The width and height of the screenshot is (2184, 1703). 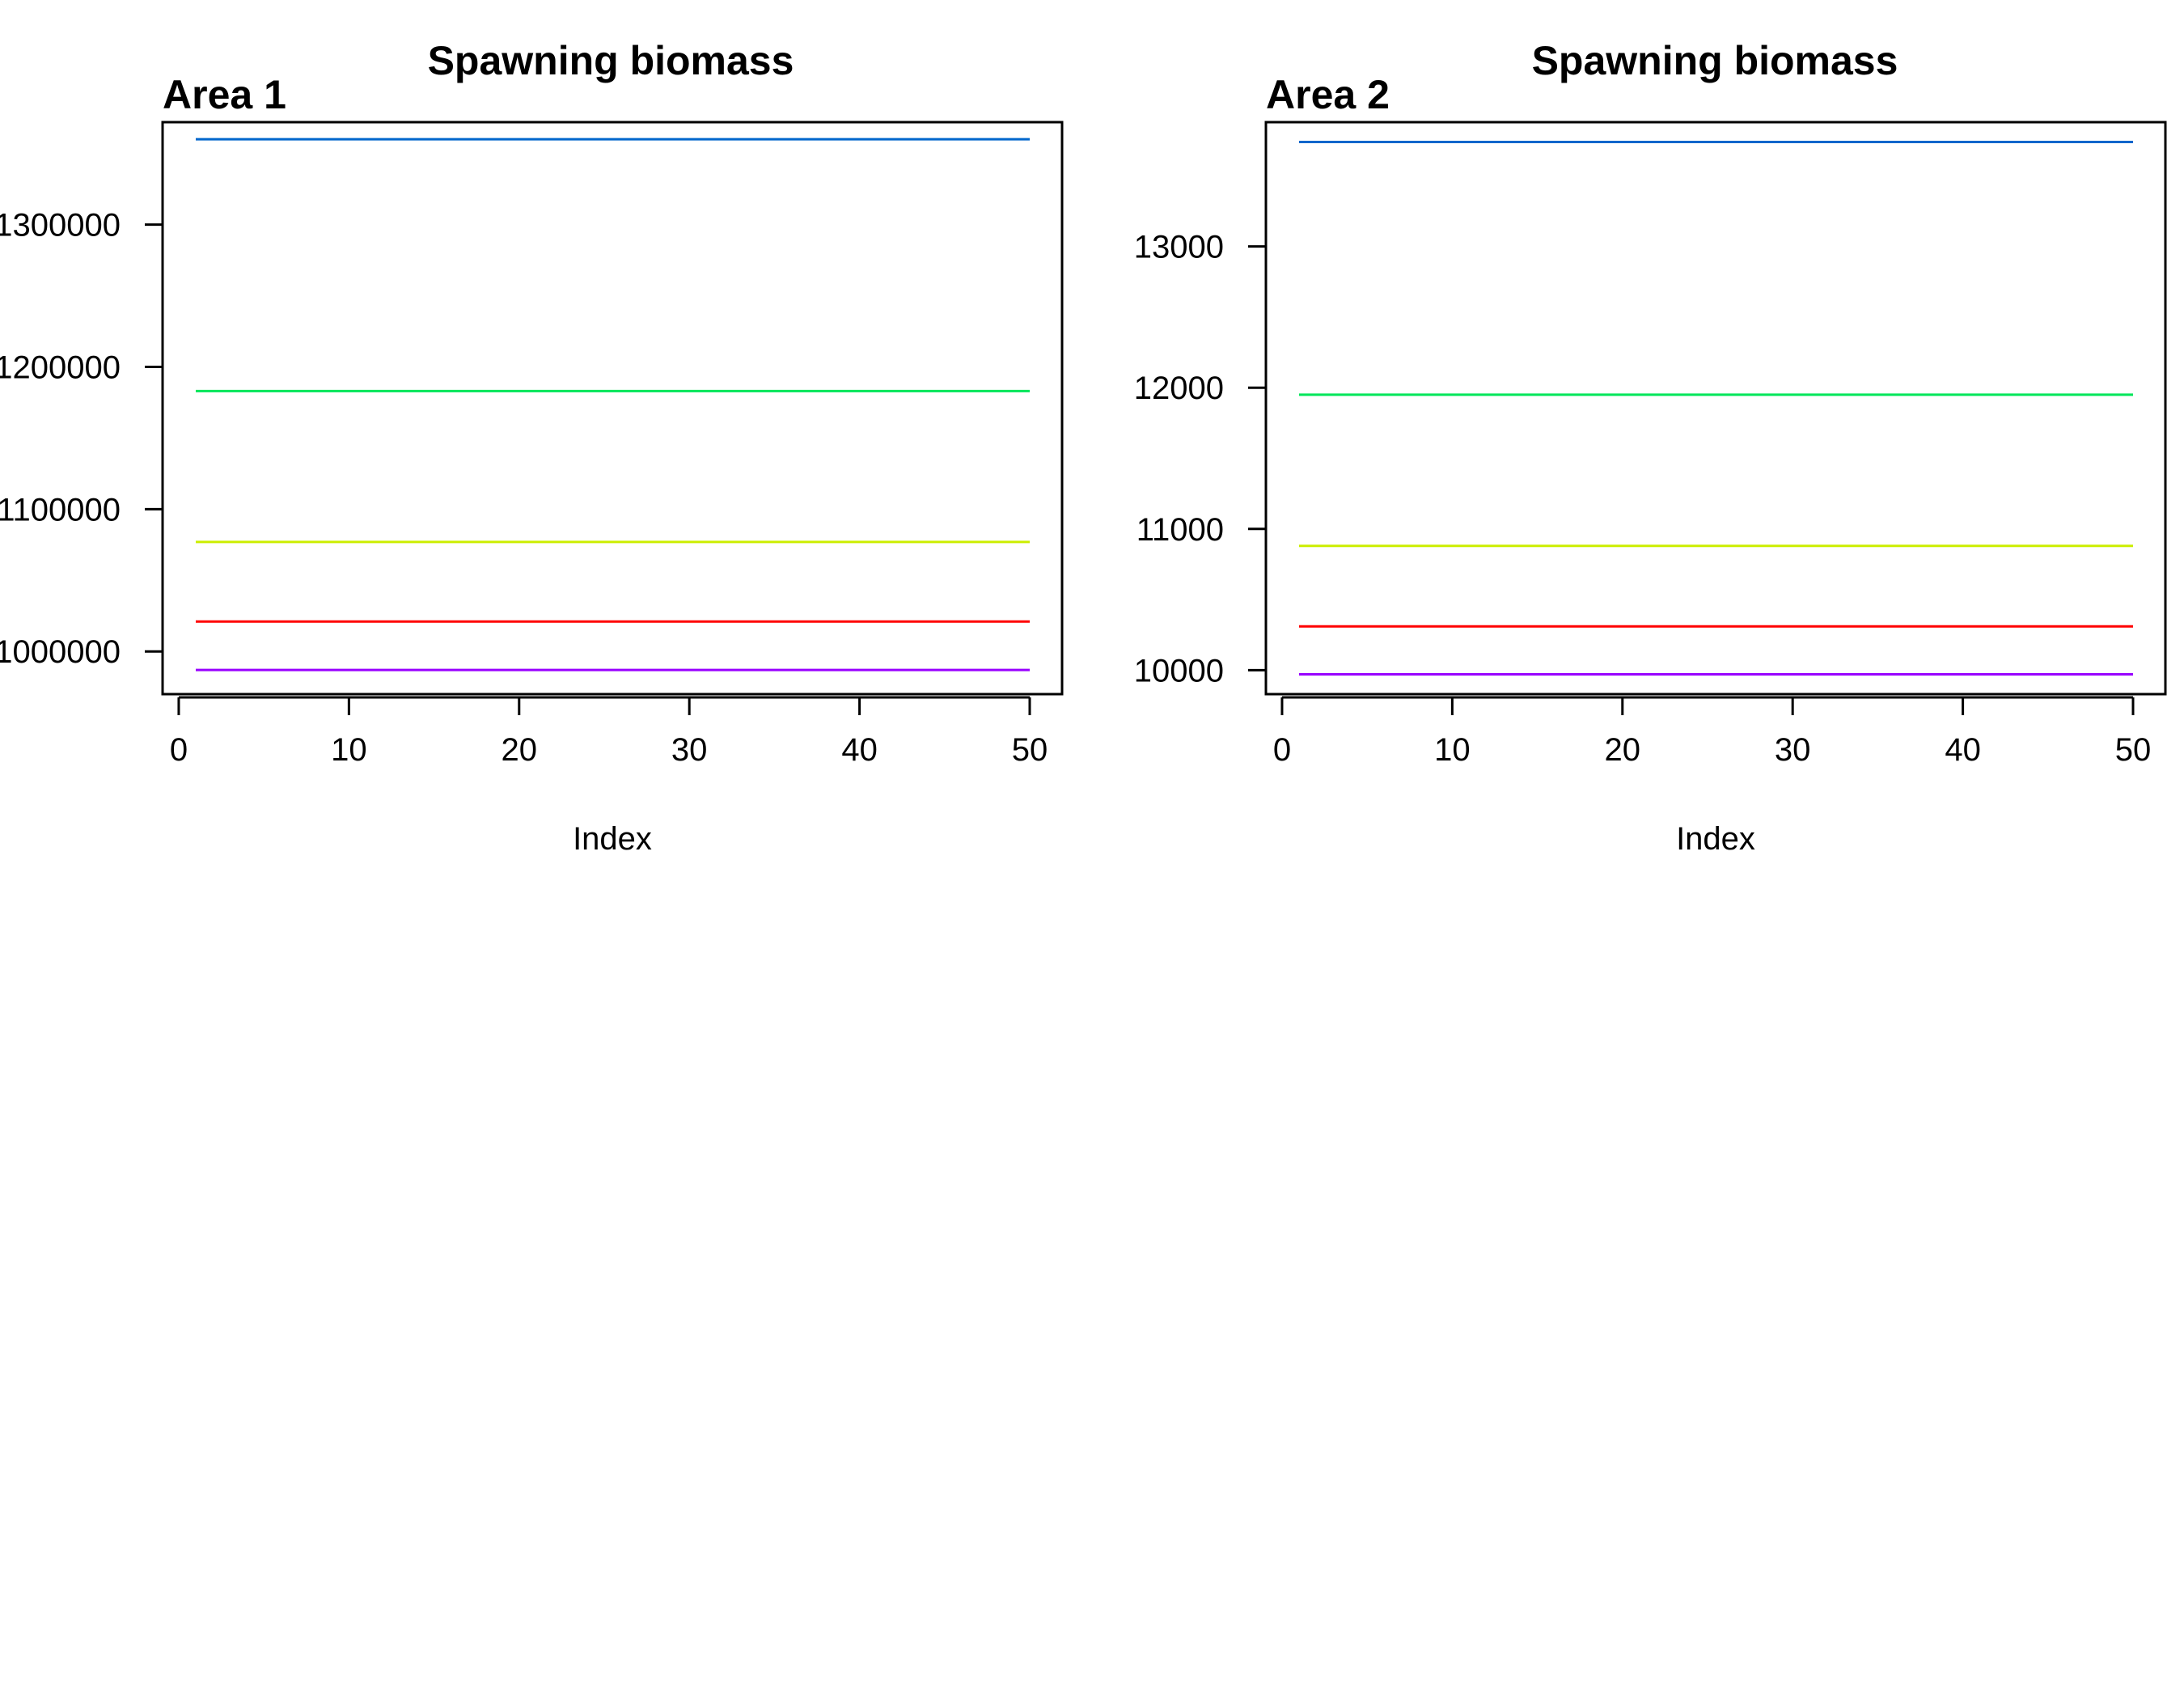 I want to click on y-tick-label: 13000, so click(x=1179, y=247).